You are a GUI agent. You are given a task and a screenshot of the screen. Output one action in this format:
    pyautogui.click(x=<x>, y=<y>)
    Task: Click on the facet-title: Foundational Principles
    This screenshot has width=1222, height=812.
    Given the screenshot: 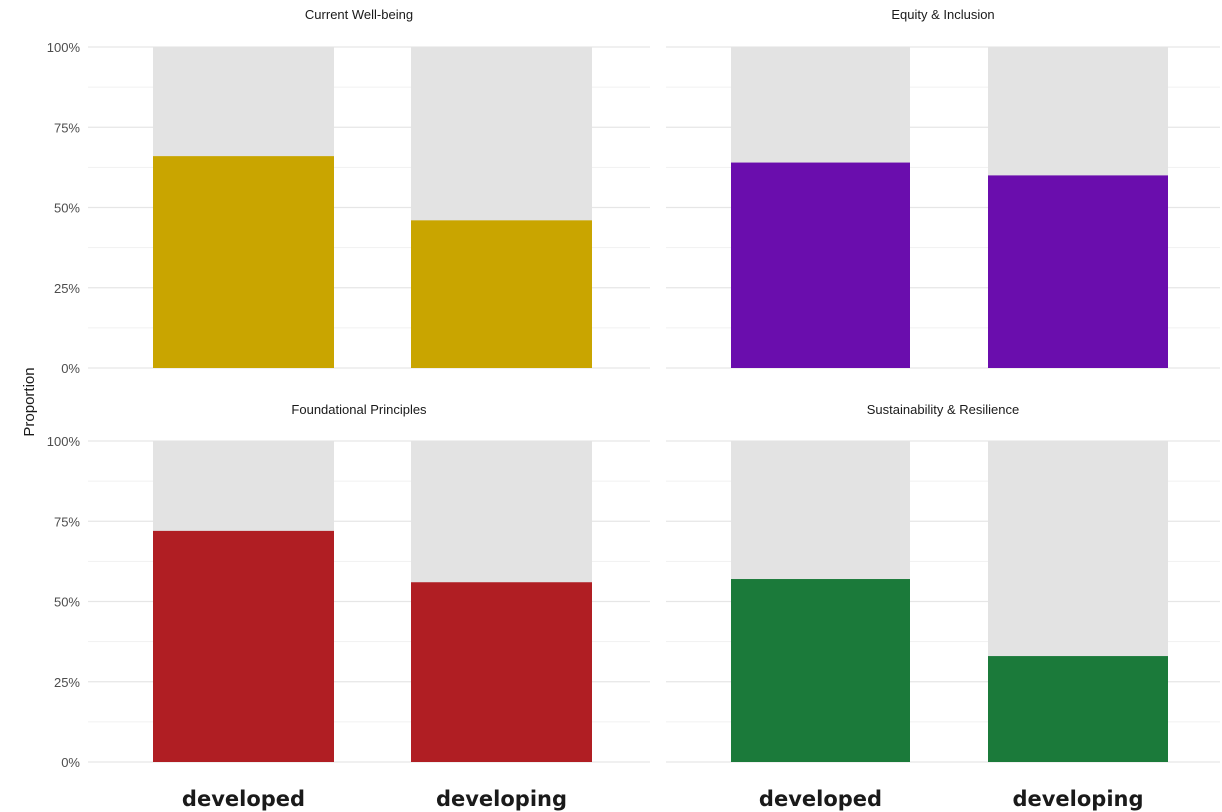 What is the action you would take?
    pyautogui.click(x=359, y=409)
    